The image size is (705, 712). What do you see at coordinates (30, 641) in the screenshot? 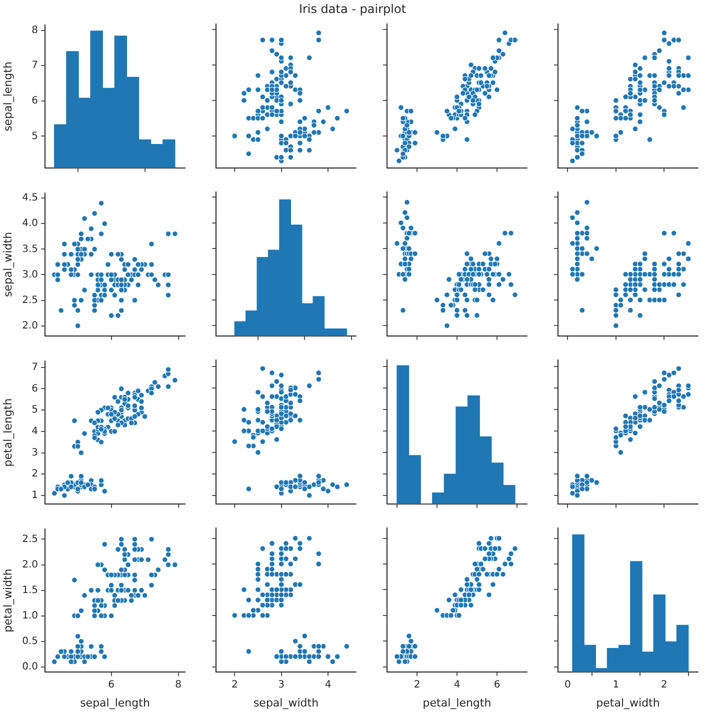
I see `y-tick-label: 0.5` at bounding box center [30, 641].